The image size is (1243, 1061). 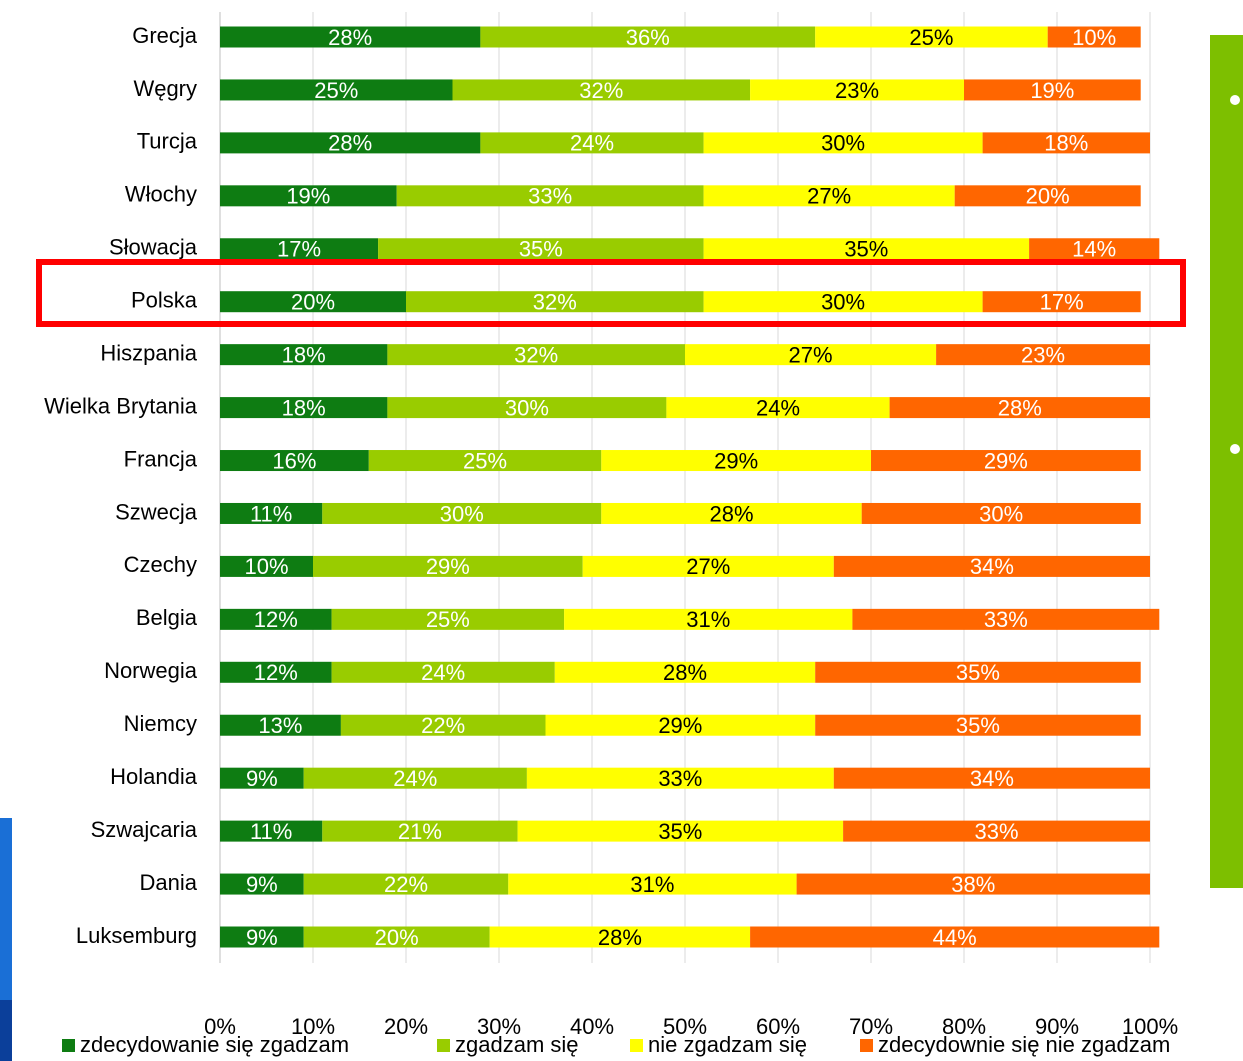 I want to click on legend-label: zdecydownie się nie zgadzam, so click(x=1024, y=1044).